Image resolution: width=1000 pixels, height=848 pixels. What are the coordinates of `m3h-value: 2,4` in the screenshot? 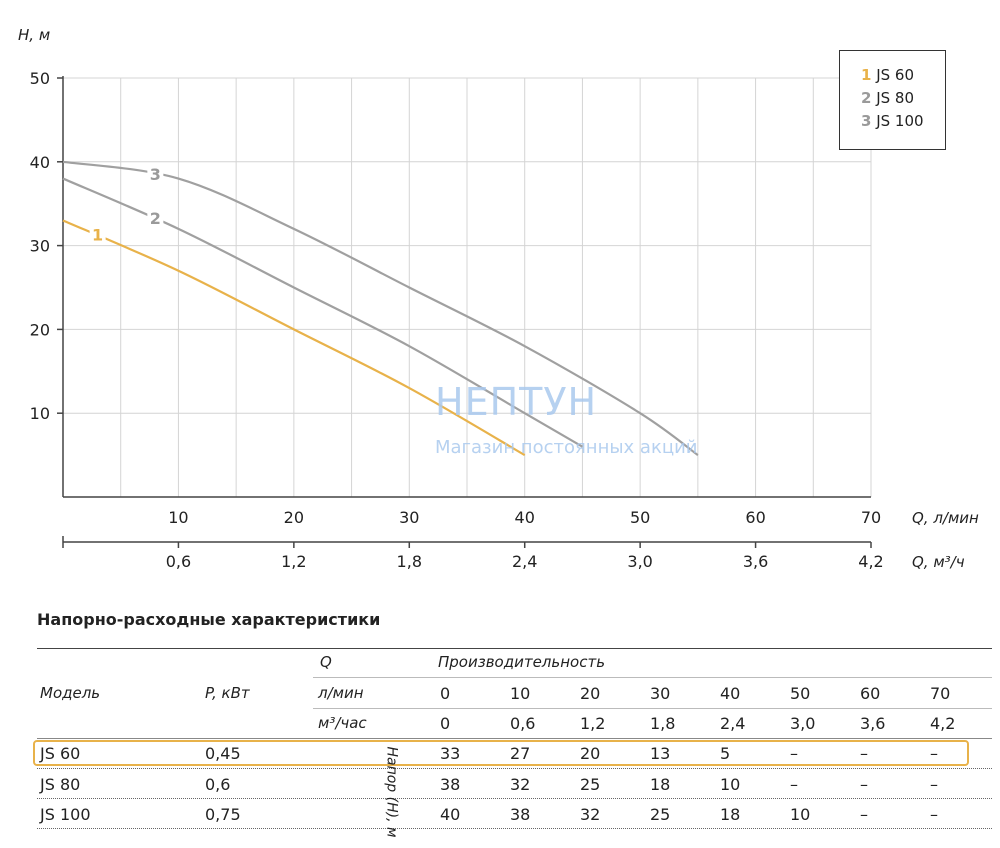 It's located at (733, 723).